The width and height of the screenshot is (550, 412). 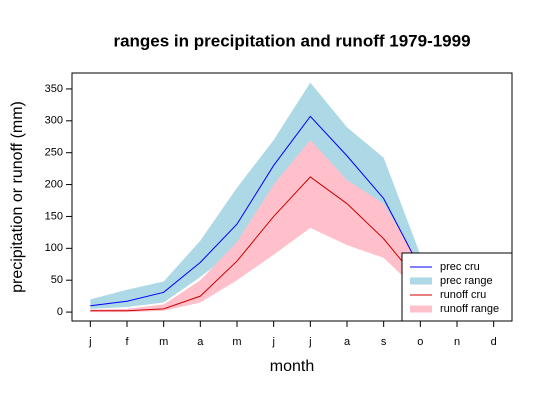 What do you see at coordinates (17, 197) in the screenshot?
I see `y-axis-label: precipitation or runoff (mm)` at bounding box center [17, 197].